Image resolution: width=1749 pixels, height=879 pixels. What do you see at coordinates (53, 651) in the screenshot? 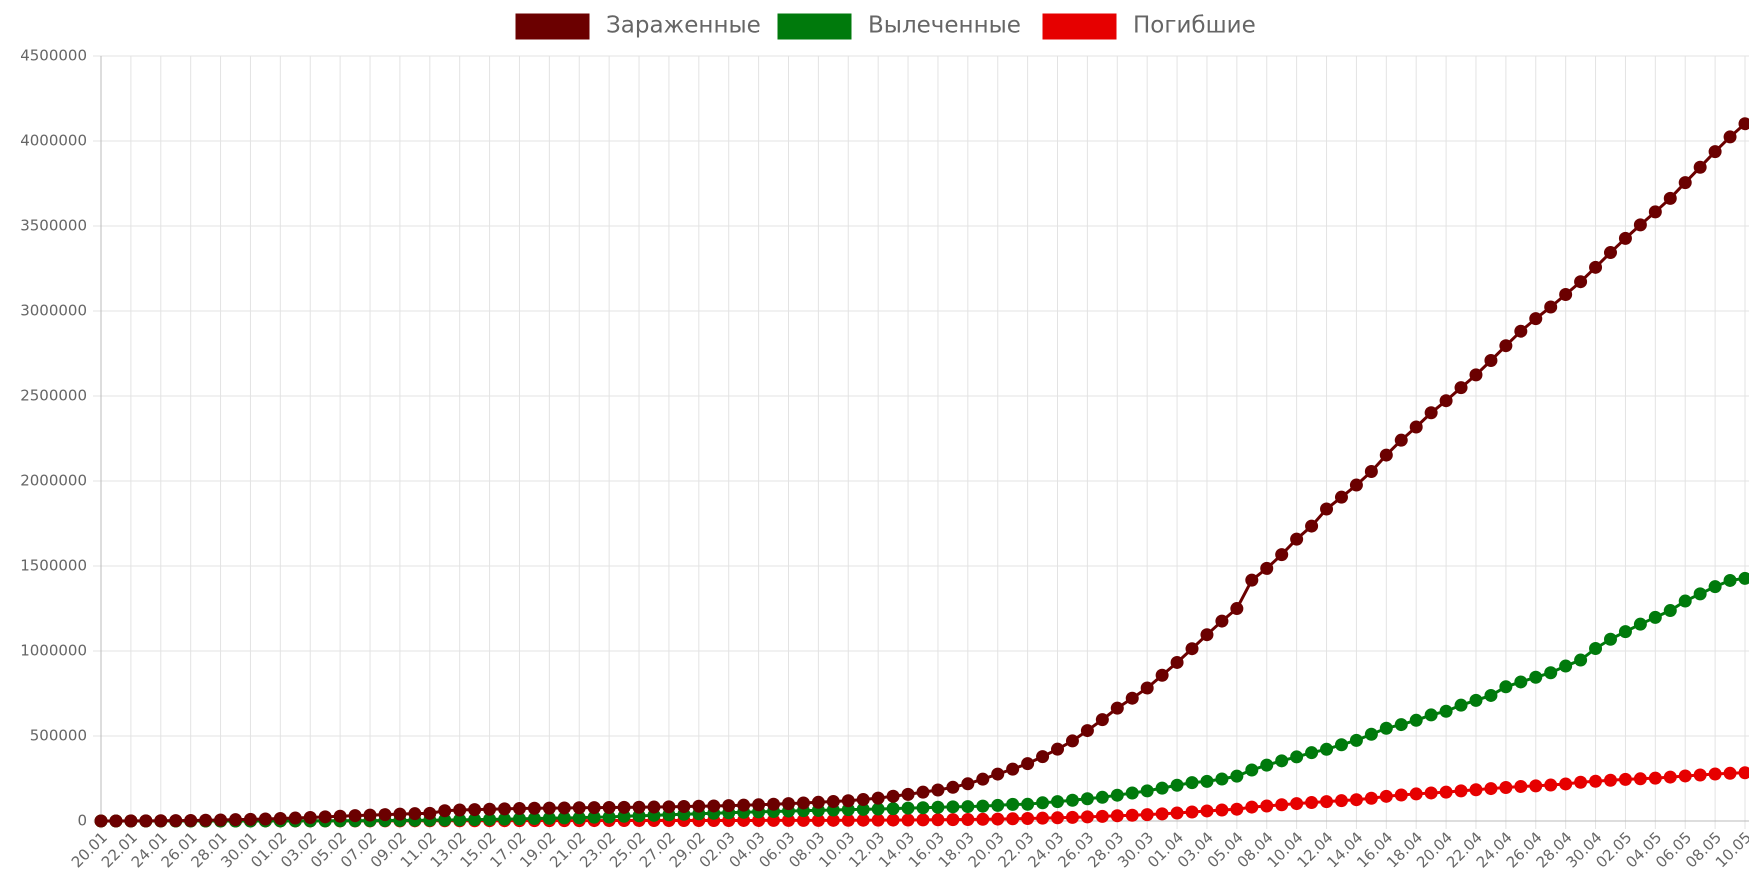
I see `y-tick-label: 1000000` at bounding box center [53, 651].